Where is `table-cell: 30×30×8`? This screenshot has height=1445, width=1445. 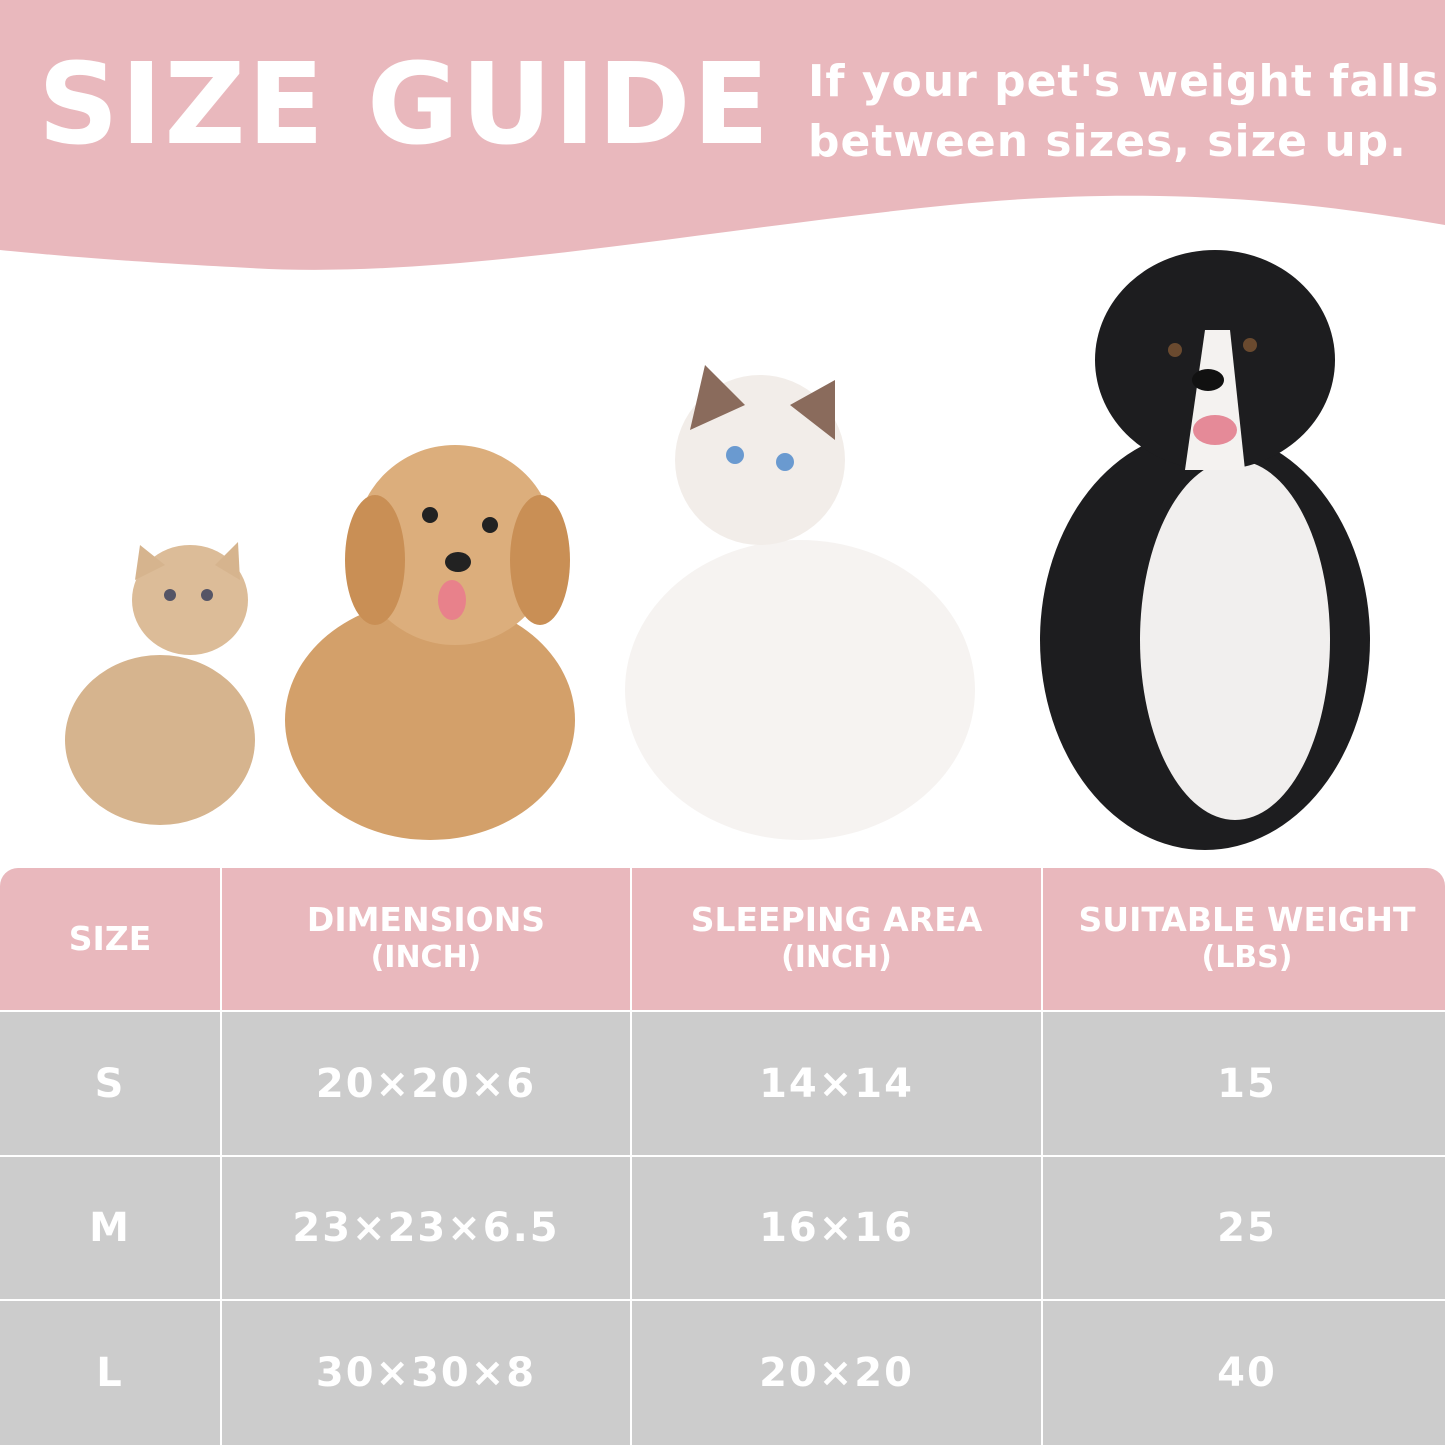 table-cell: 30×30×8 is located at coordinates (426, 1373).